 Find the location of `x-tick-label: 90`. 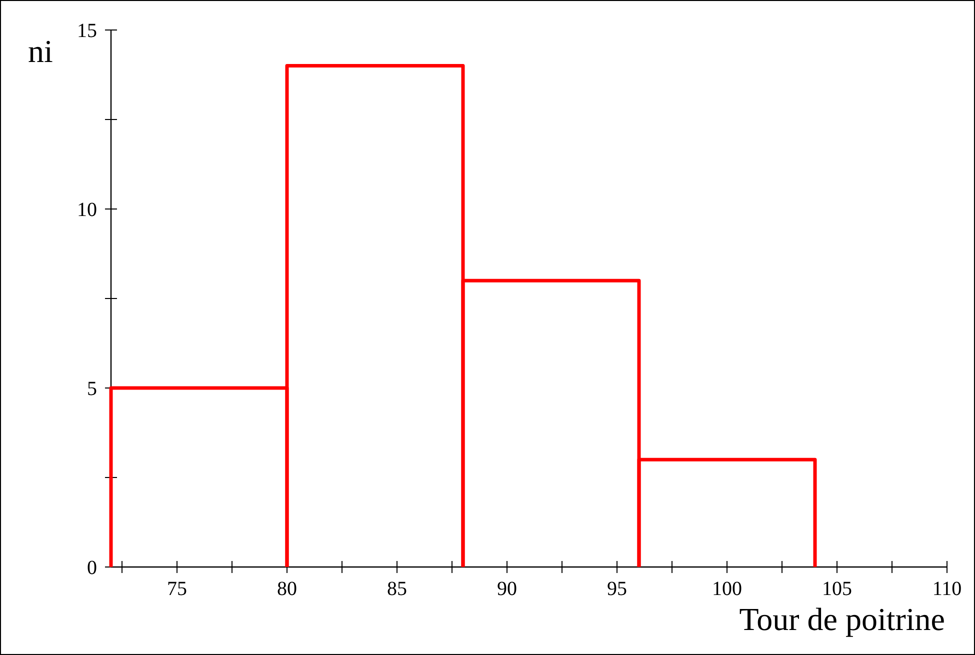

x-tick-label: 90 is located at coordinates (507, 589).